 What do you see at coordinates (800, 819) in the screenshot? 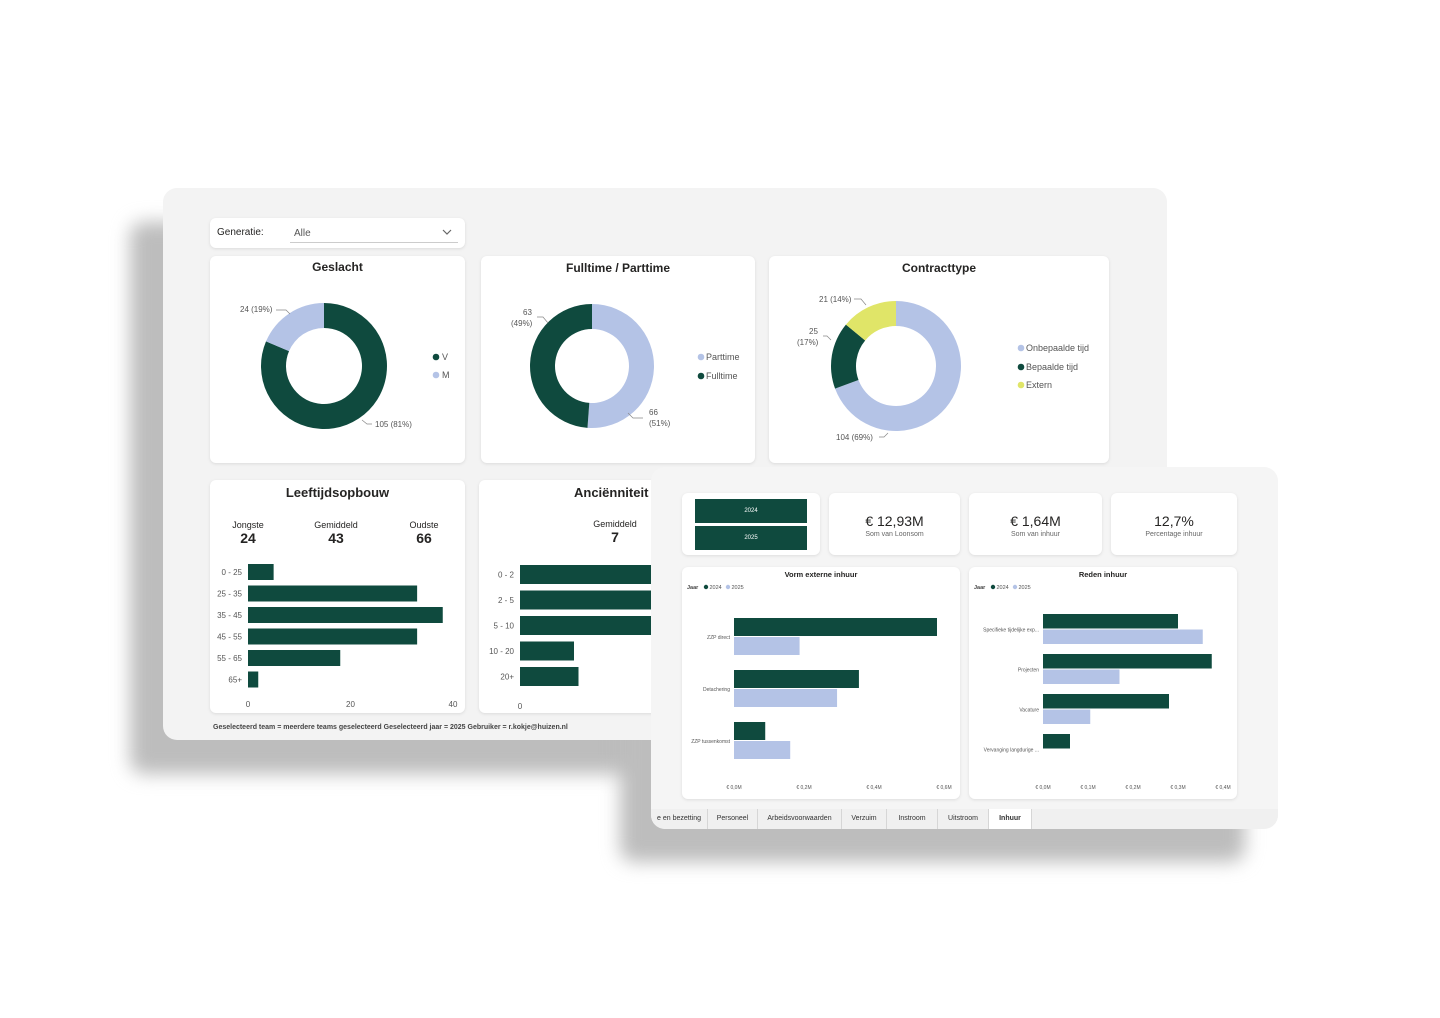
I see `tab-arbeidsvoorwaarden: Arbeidsvoorwaarden` at bounding box center [800, 819].